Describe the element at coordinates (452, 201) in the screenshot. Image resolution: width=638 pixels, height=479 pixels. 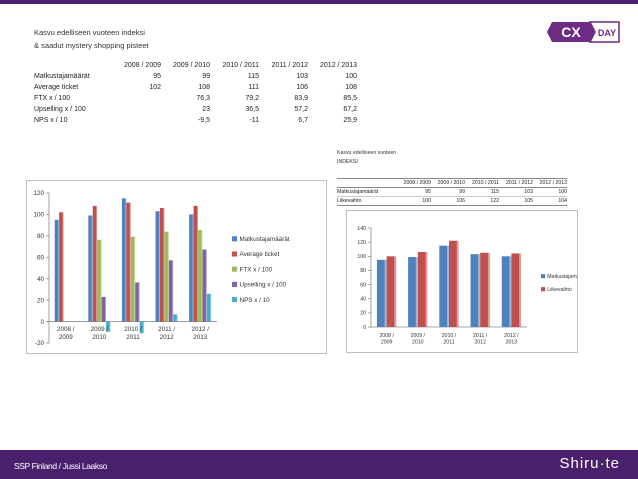
I see `table-row: Liikevaihto 100 106 122 105 104` at that location.